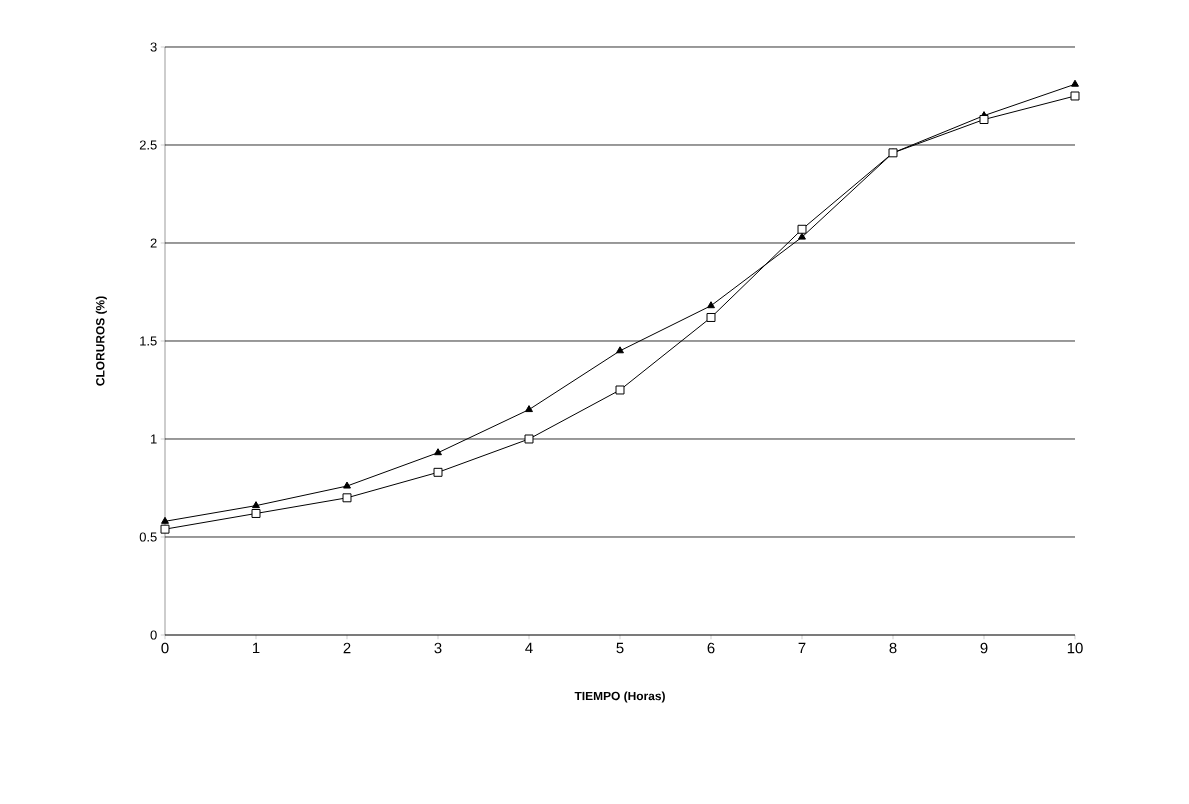 The height and width of the screenshot is (804, 1189). Describe the element at coordinates (984, 648) in the screenshot. I see `x-tick-label: 9` at that location.